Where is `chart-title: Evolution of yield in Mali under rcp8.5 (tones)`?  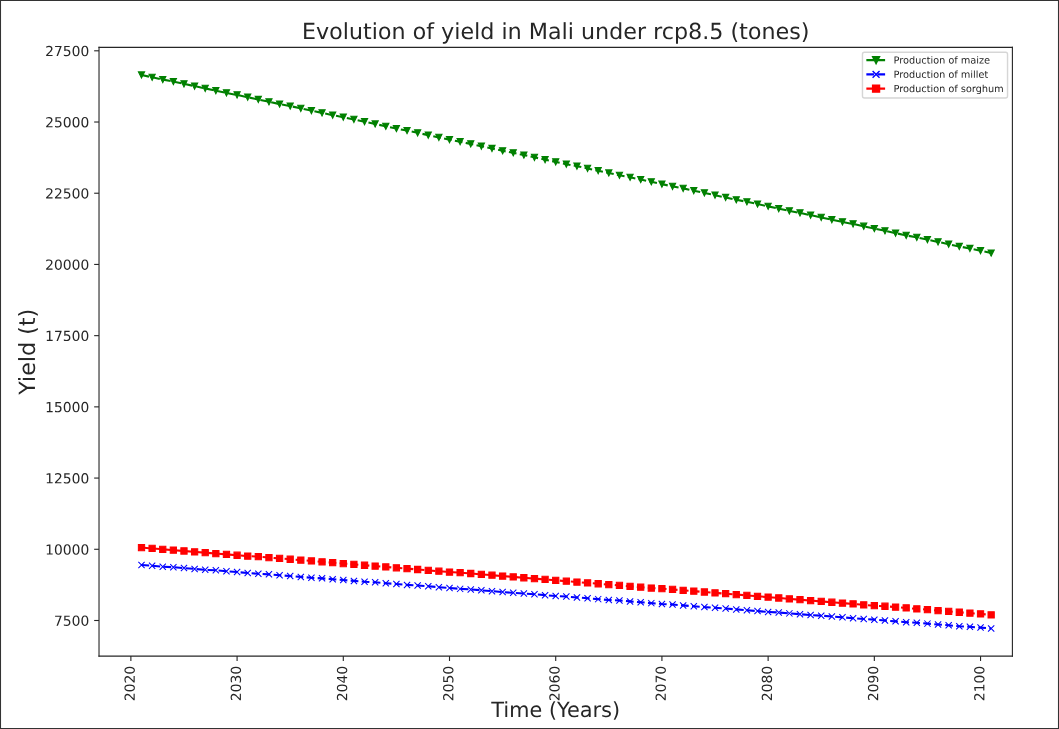 chart-title: Evolution of yield in Mali under rcp8.5 (tones) is located at coordinates (556, 33).